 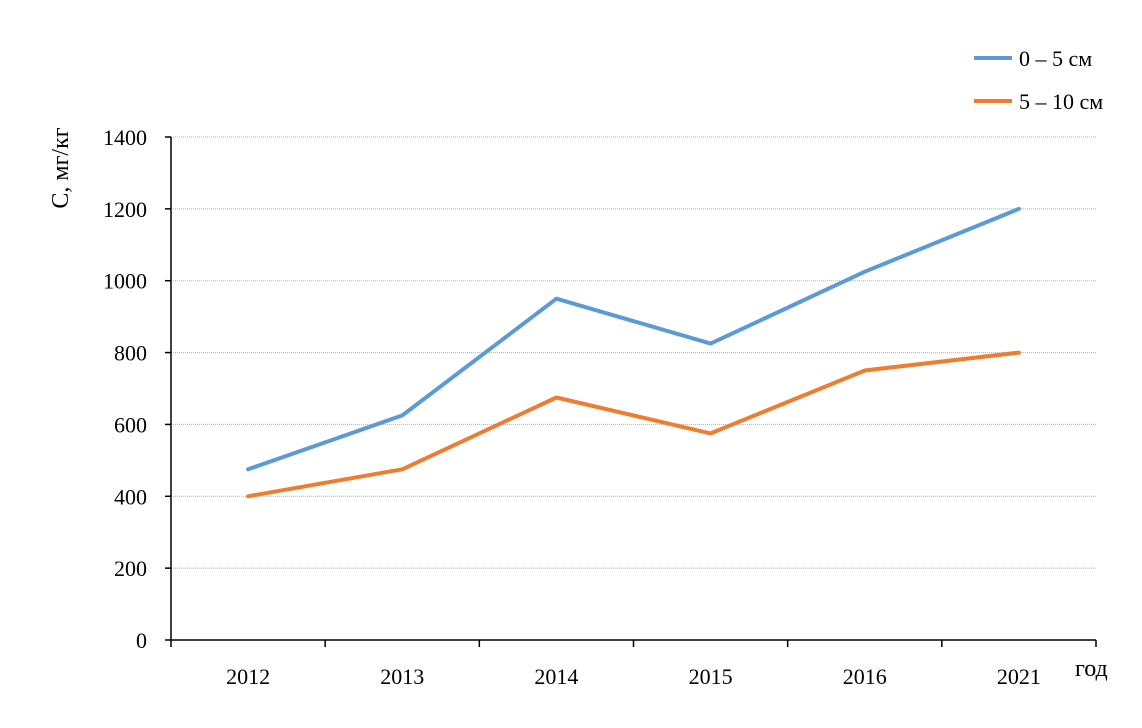 I want to click on y-tick-label: 1000, so click(x=125, y=281).